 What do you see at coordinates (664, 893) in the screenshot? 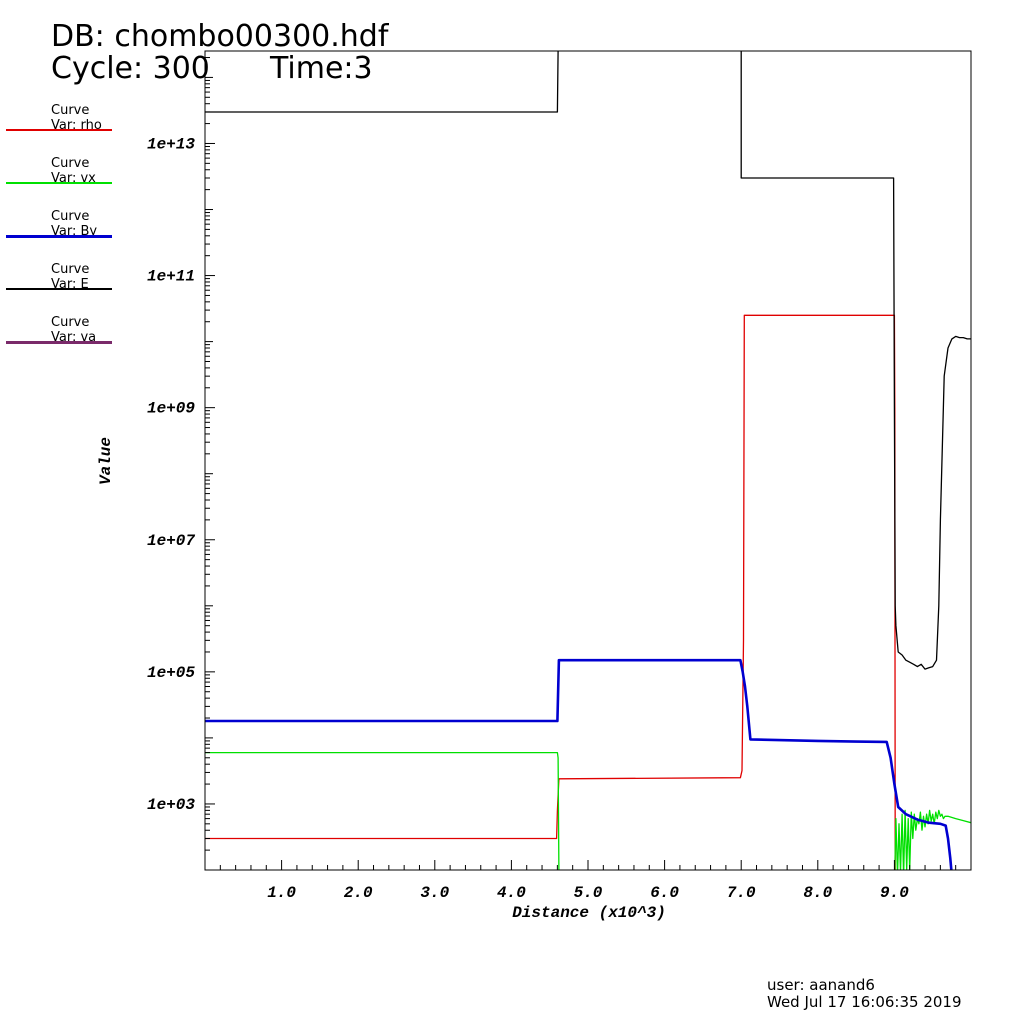
I see `x-tick-label: 6.0` at bounding box center [664, 893].